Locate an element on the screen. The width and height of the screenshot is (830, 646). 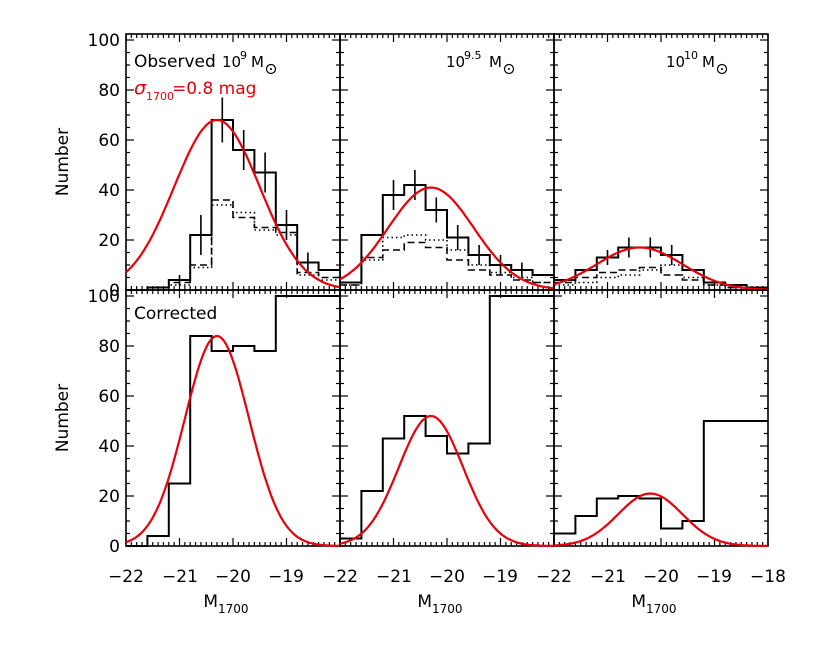
mass-label: 109.5 M is located at coordinates (480, 62).